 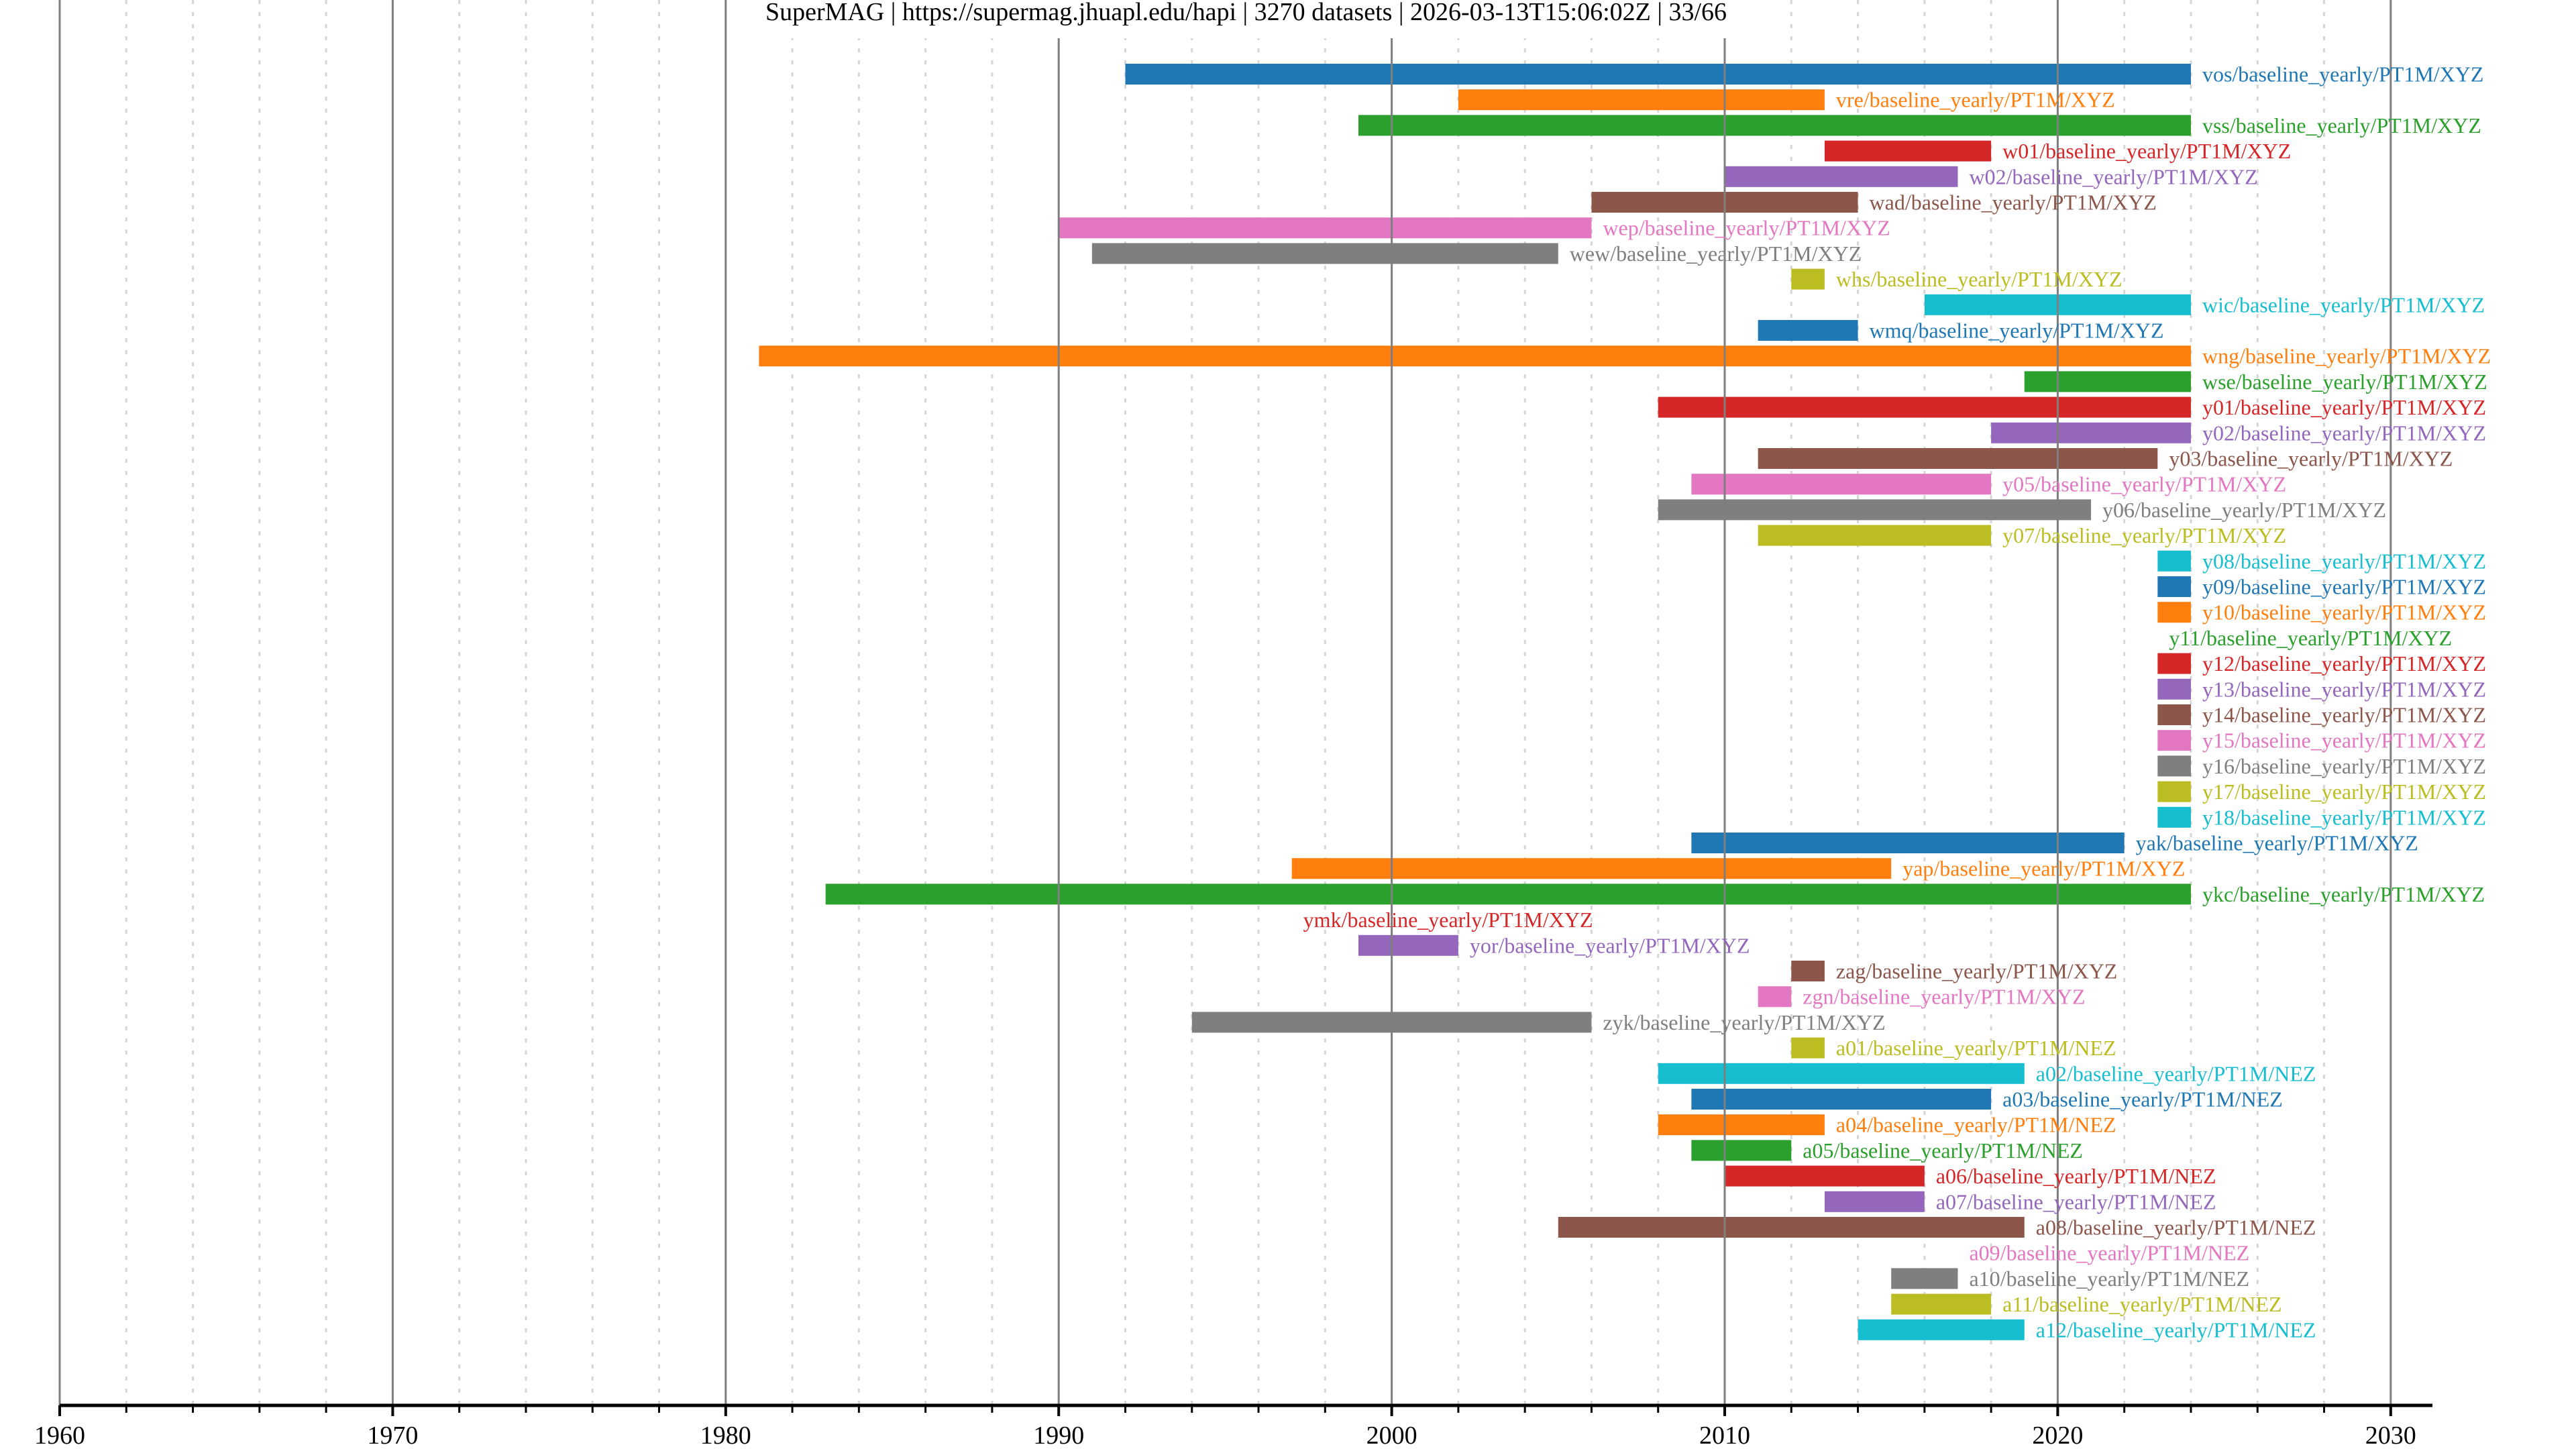 What do you see at coordinates (2344, 766) in the screenshot?
I see `dataset-label: y16/baseline_yearly/PT1M/XYZ` at bounding box center [2344, 766].